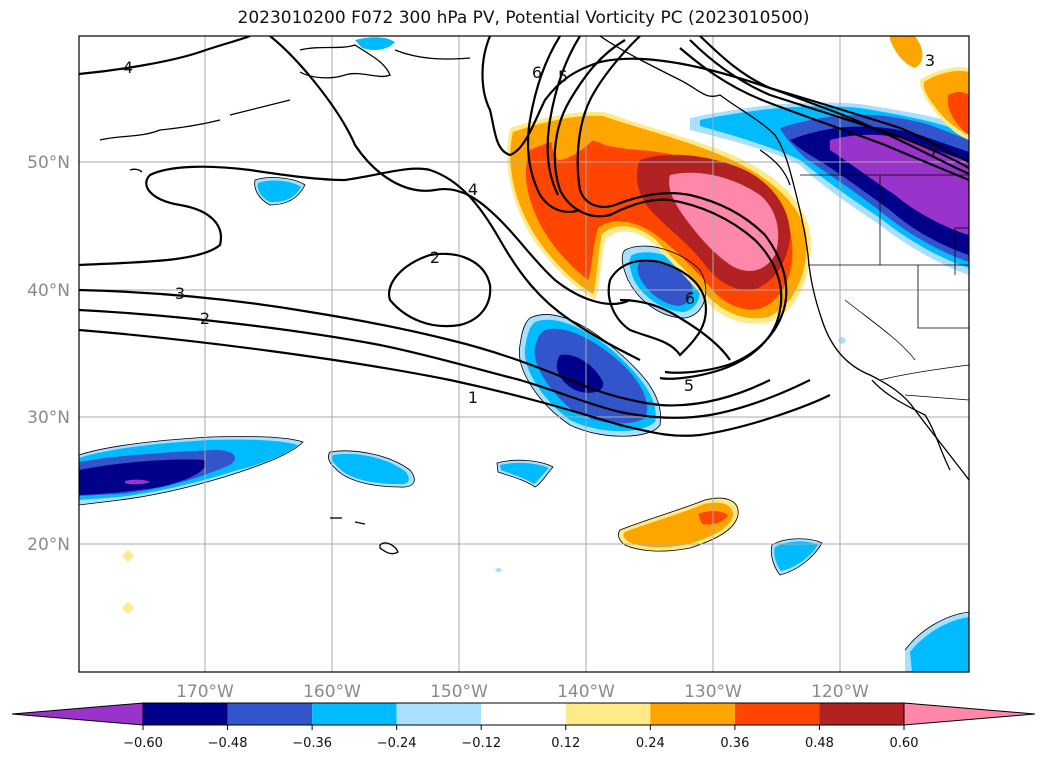 The height and width of the screenshot is (765, 1047). What do you see at coordinates (840, 692) in the screenshot?
I see `lon-tick-label: 120°W` at bounding box center [840, 692].